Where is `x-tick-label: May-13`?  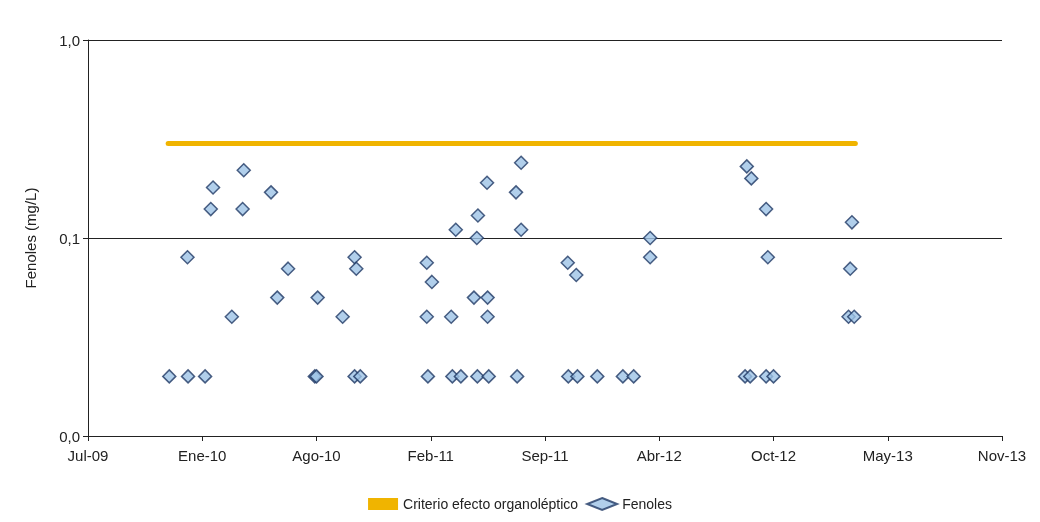 x-tick-label: May-13 is located at coordinates (887, 455).